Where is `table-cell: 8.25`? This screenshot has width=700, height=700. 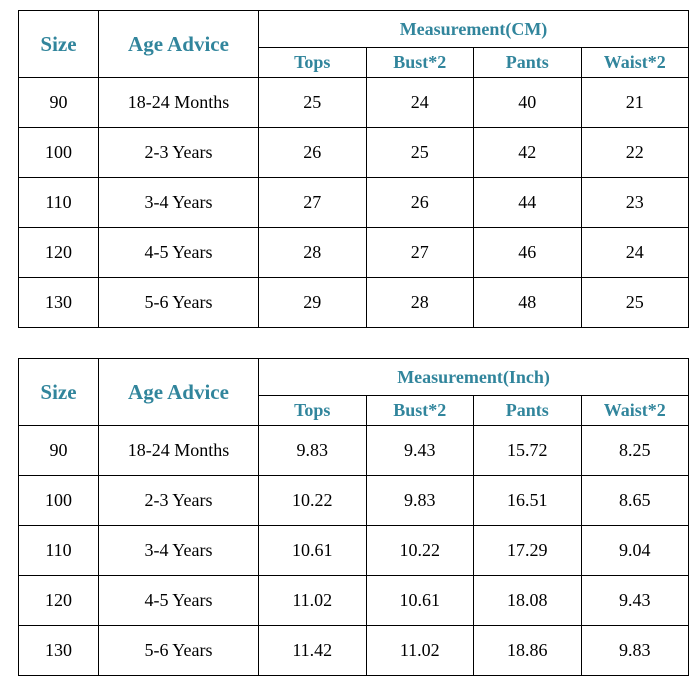
table-cell: 8.25 is located at coordinates (635, 450).